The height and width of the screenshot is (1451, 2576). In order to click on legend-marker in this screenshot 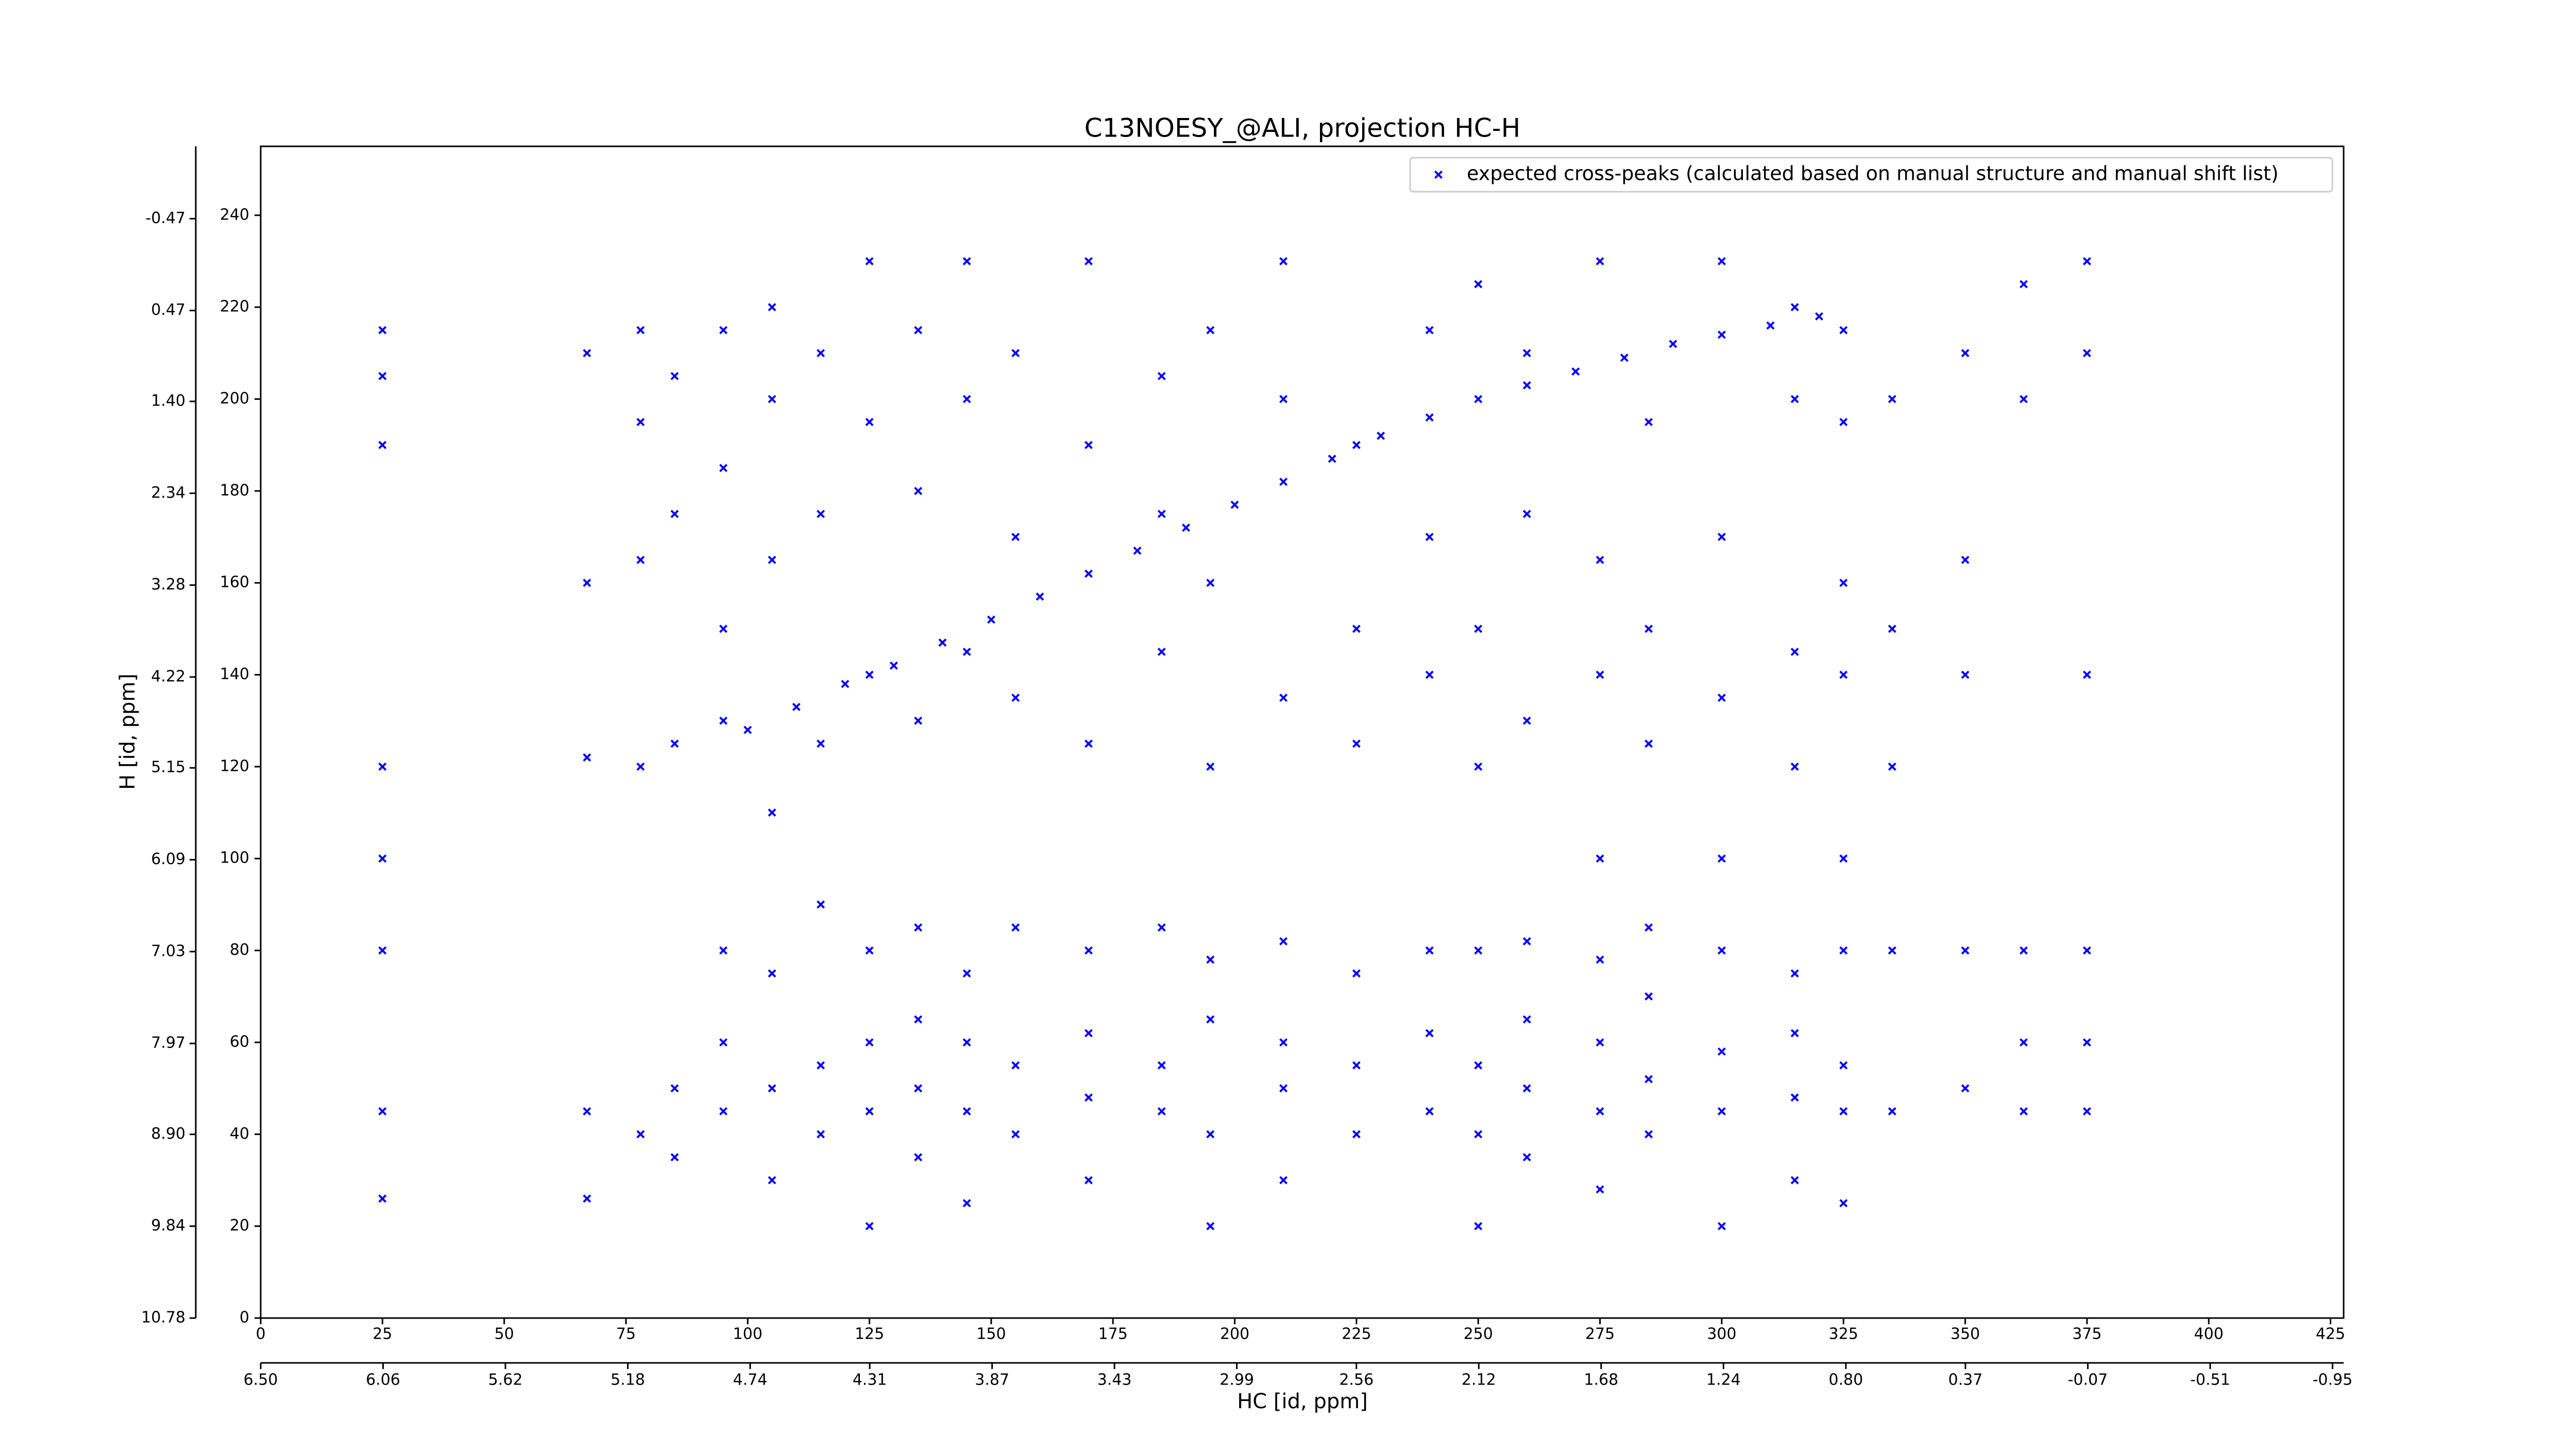, I will do `click(1438, 175)`.